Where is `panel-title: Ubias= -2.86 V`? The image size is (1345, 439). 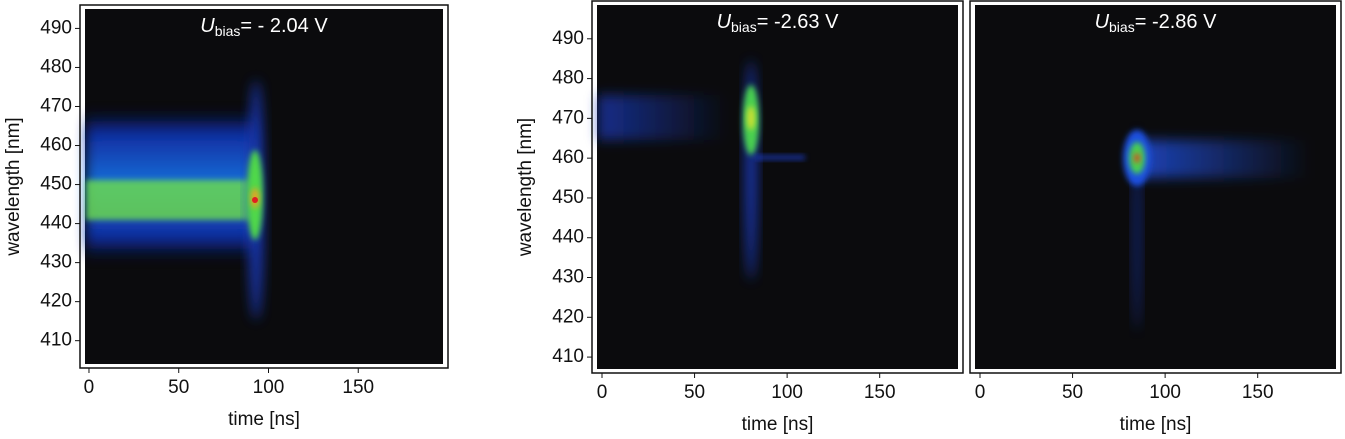 panel-title: Ubias= -2.86 V is located at coordinates (1156, 22).